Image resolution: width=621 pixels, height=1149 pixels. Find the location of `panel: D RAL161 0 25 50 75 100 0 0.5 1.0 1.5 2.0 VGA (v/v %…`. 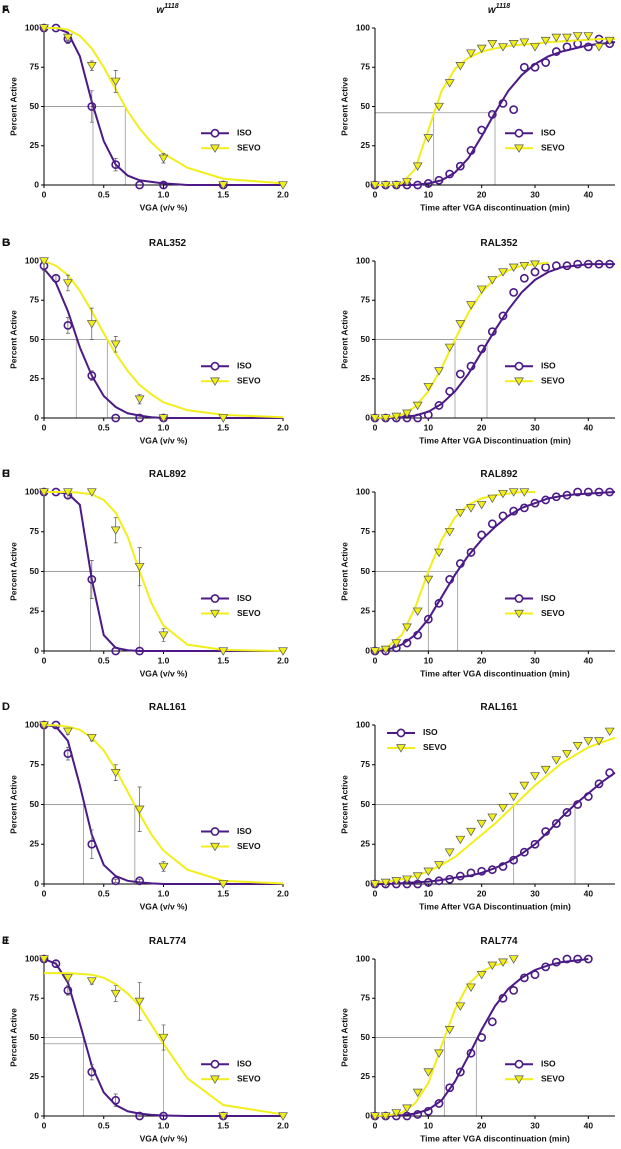

panel: D RAL161 0 25 50 75 100 0 0.5 1.0 1.5 2.0 VGA (v/v %… is located at coordinates (145, 806).